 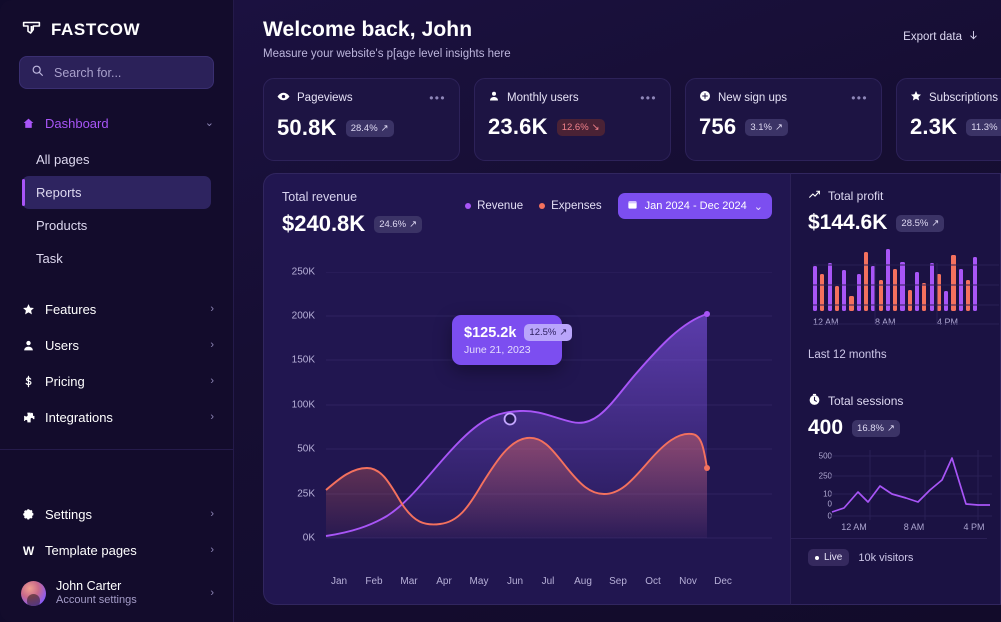 What do you see at coordinates (28, 345) in the screenshot?
I see `user-icon` at bounding box center [28, 345].